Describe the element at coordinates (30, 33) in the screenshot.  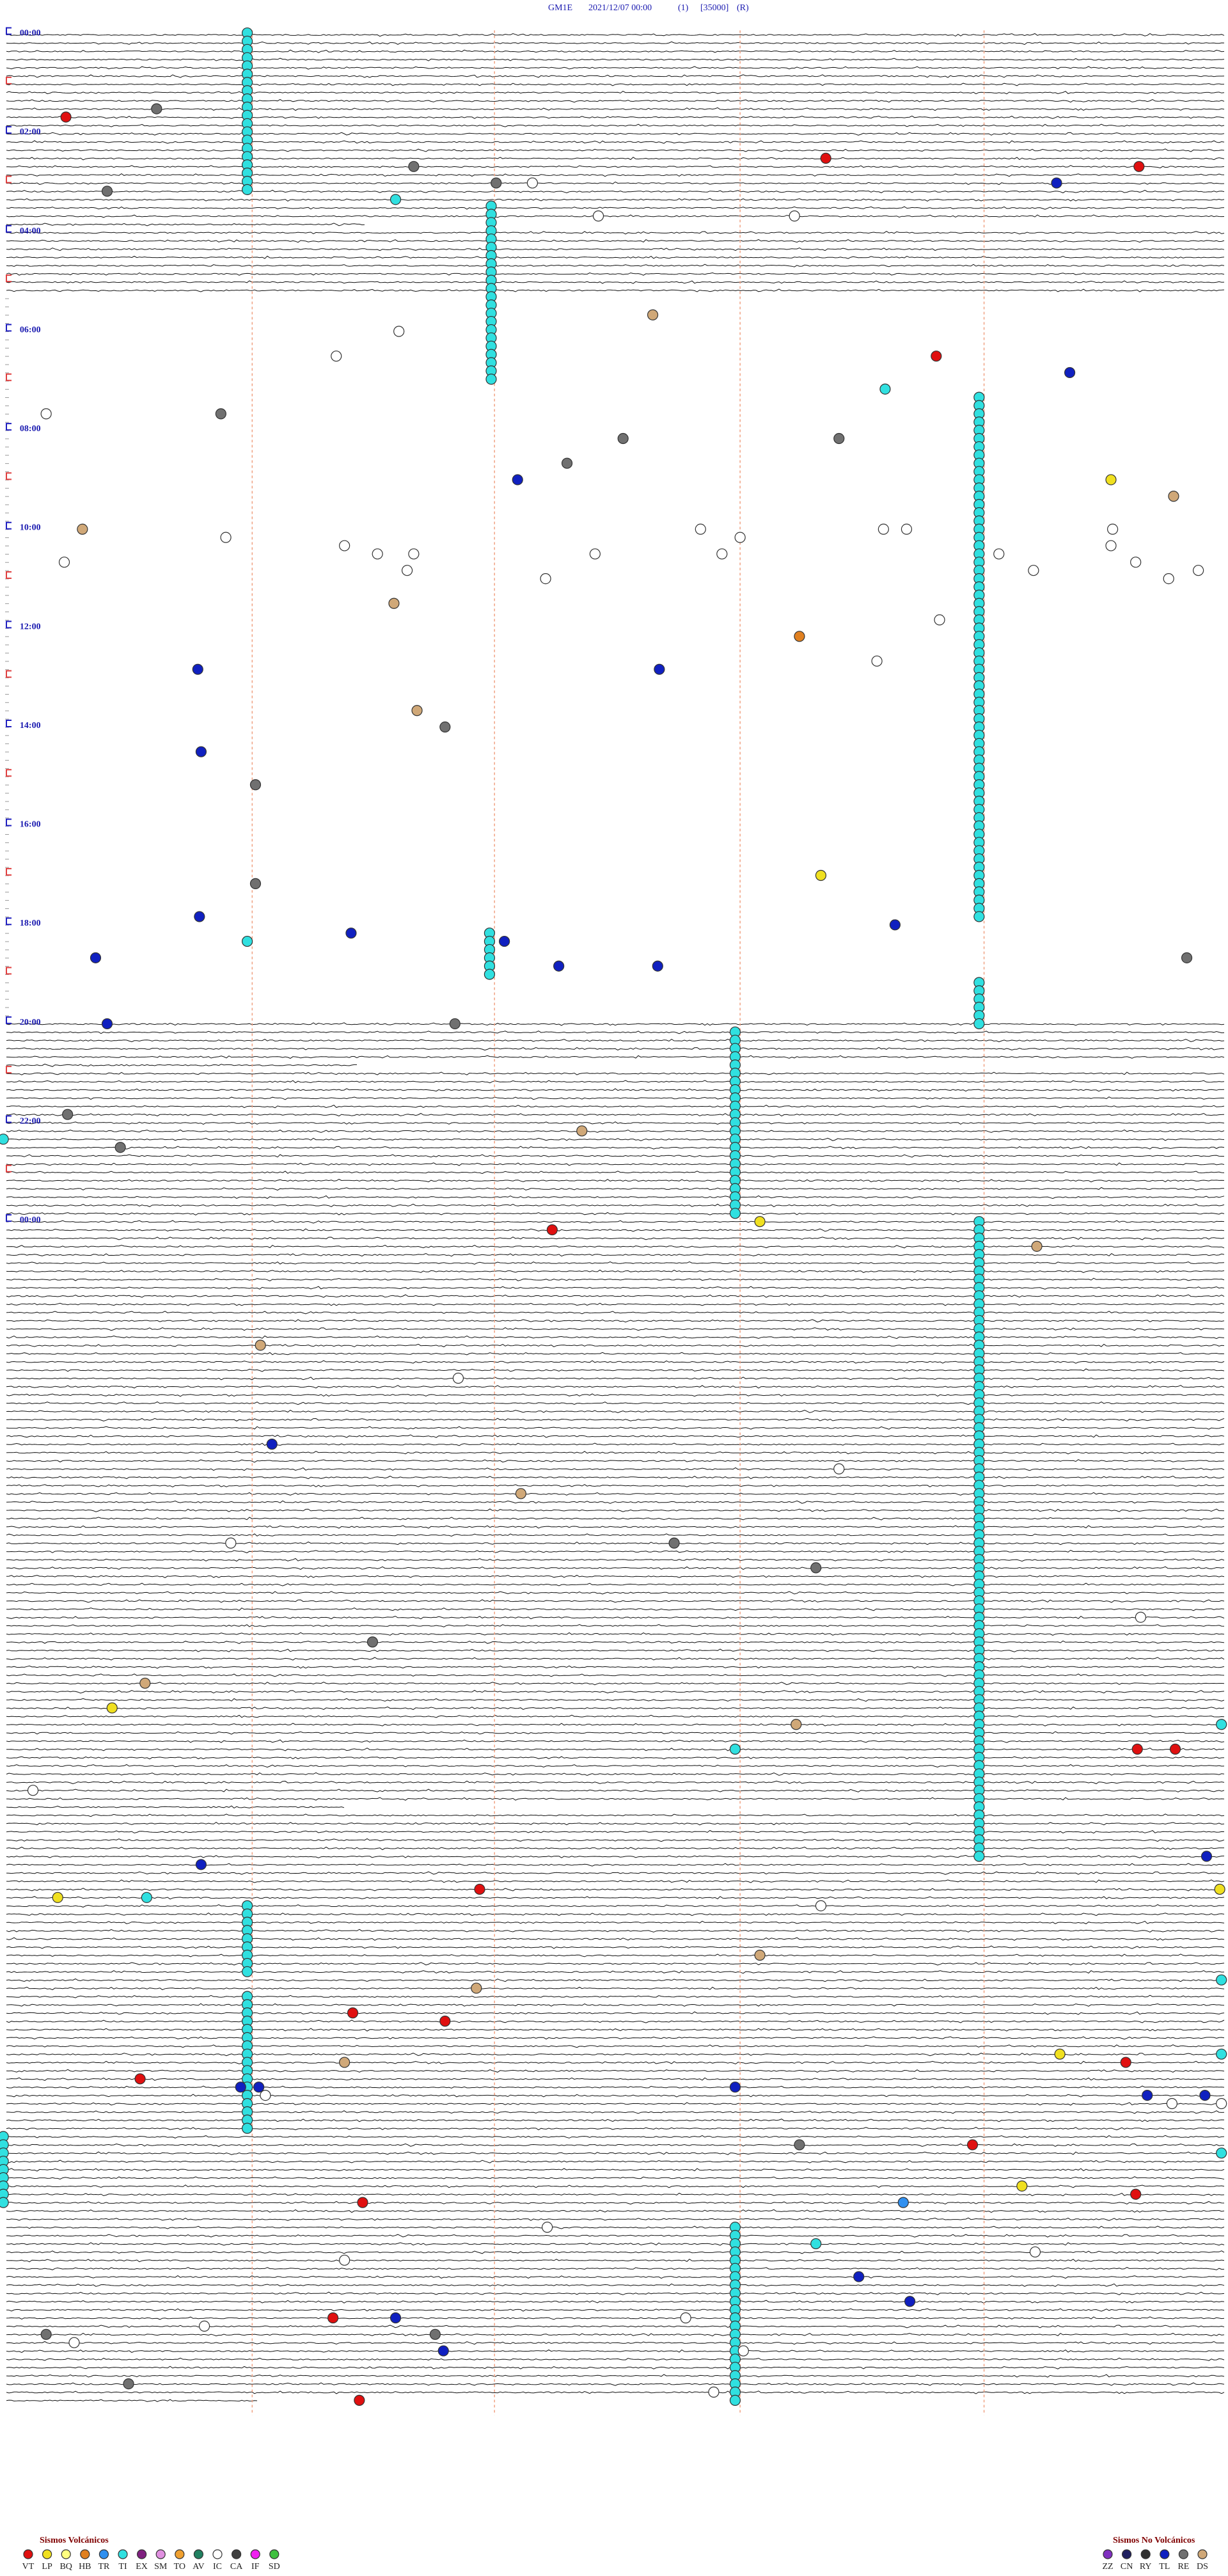
I see `hour-label: 00:00` at that location.